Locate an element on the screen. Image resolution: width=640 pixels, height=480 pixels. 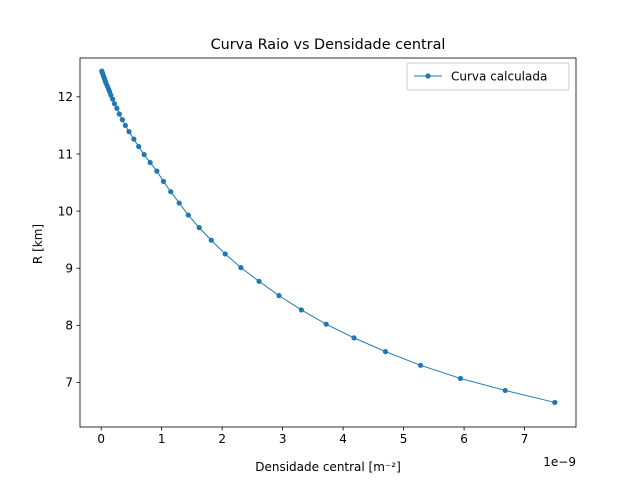
x-tick-label: 2 is located at coordinates (222, 439).